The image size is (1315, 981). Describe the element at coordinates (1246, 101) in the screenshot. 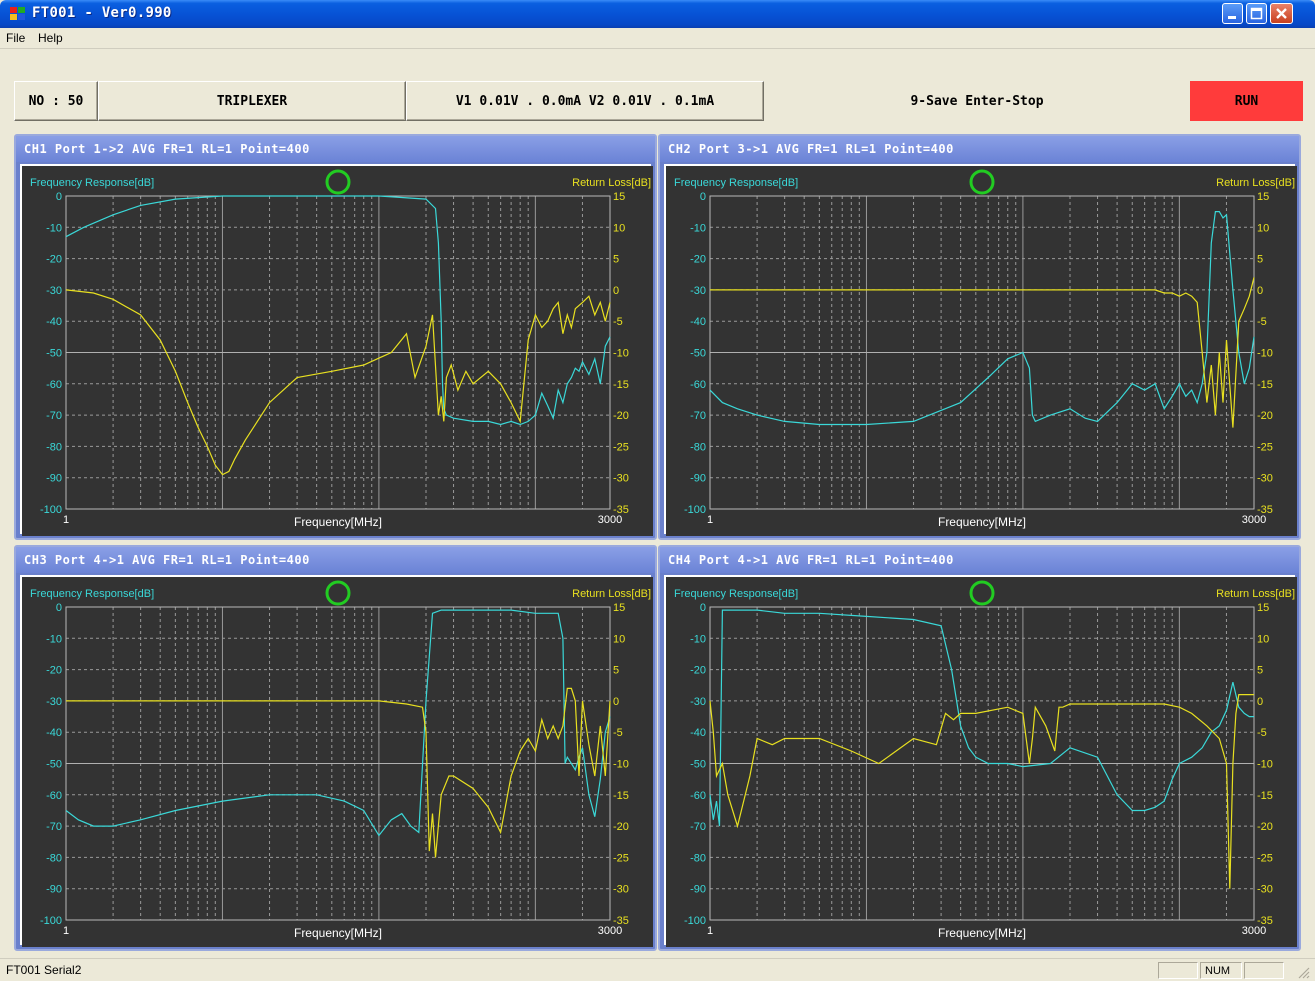

I see `run-button: RUN` at that location.